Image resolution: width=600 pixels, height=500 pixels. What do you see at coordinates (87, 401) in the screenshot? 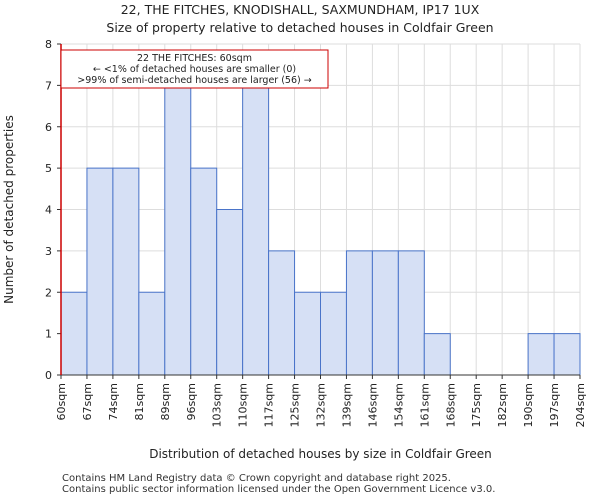
I see `x-tick-label: 67sqm` at bounding box center [87, 401].